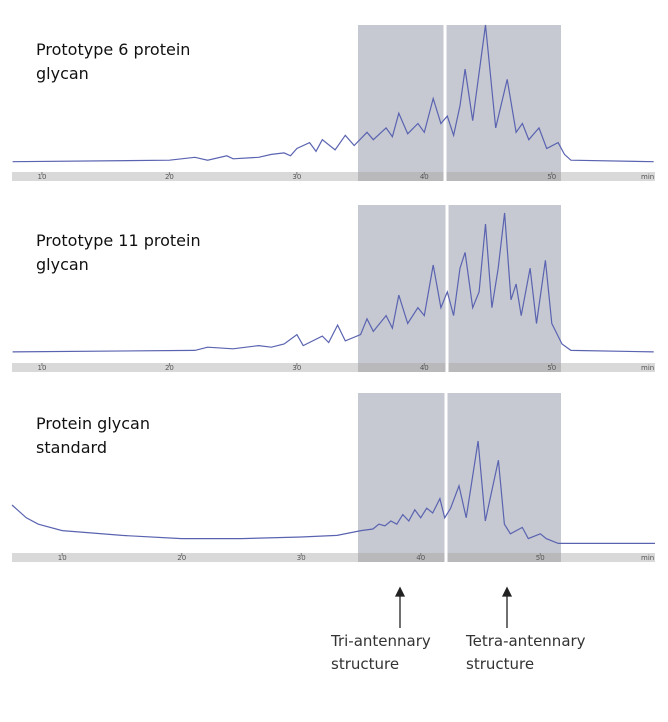 Image resolution: width=668 pixels, height=722 pixels. I want to click on annotation: Tetra-antennary structure, so click(526, 652).